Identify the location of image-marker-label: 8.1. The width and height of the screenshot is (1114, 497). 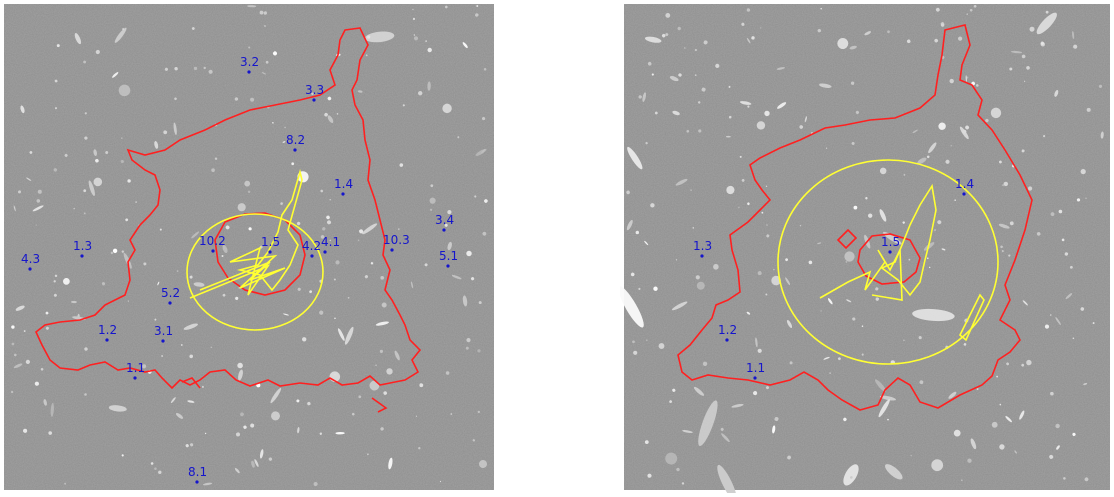
(197, 472).